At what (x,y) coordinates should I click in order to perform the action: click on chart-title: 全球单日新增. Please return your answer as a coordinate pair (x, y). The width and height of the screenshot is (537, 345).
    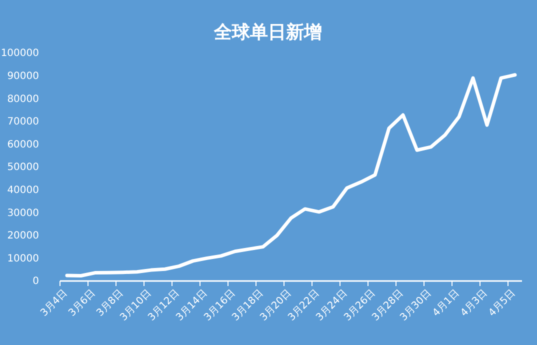
    Looking at the image, I should click on (267, 32).